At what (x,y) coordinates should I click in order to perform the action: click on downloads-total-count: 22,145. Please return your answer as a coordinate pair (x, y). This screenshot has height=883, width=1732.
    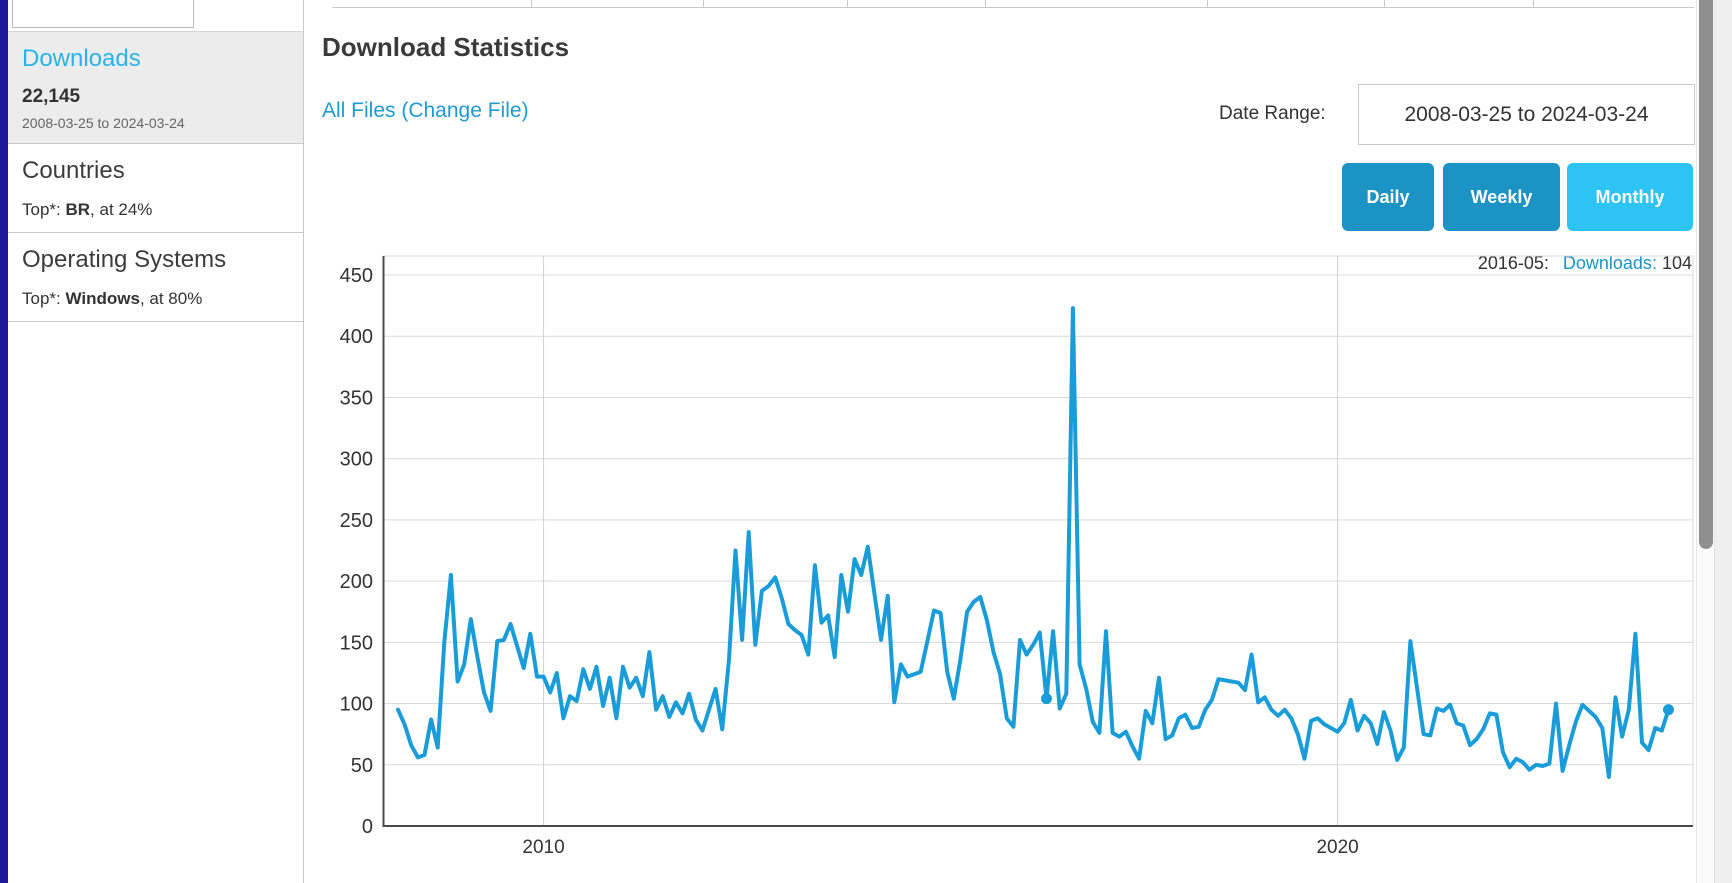
    Looking at the image, I should click on (51, 96).